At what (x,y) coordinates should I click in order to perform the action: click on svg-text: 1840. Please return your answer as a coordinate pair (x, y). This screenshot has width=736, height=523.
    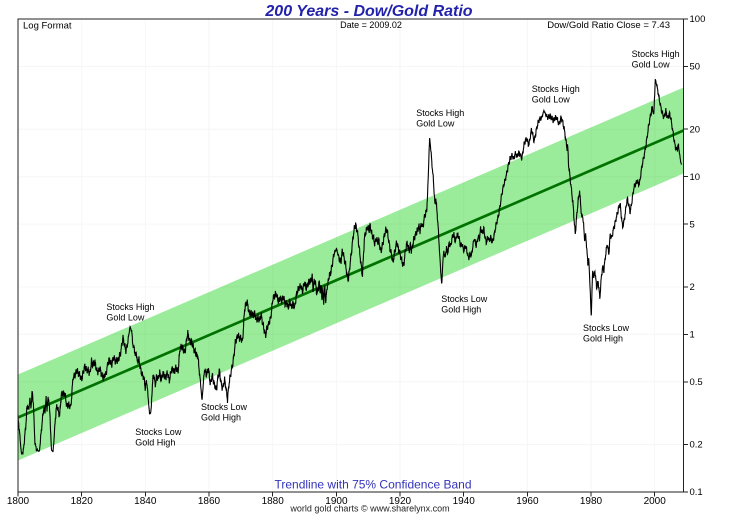
    Looking at the image, I should click on (145, 501).